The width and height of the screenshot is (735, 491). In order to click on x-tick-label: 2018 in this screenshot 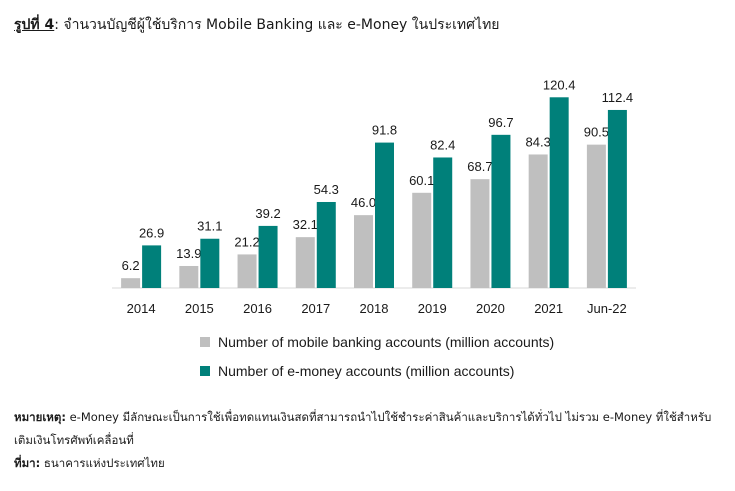, I will do `click(374, 308)`.